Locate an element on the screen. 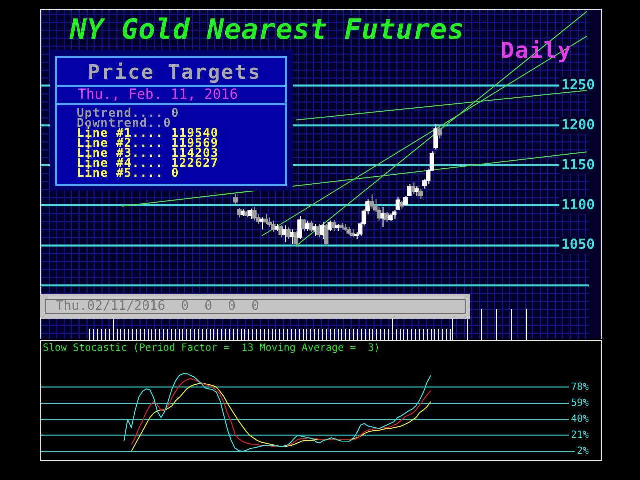  annotation: Line #5.... 0 is located at coordinates (128, 173).